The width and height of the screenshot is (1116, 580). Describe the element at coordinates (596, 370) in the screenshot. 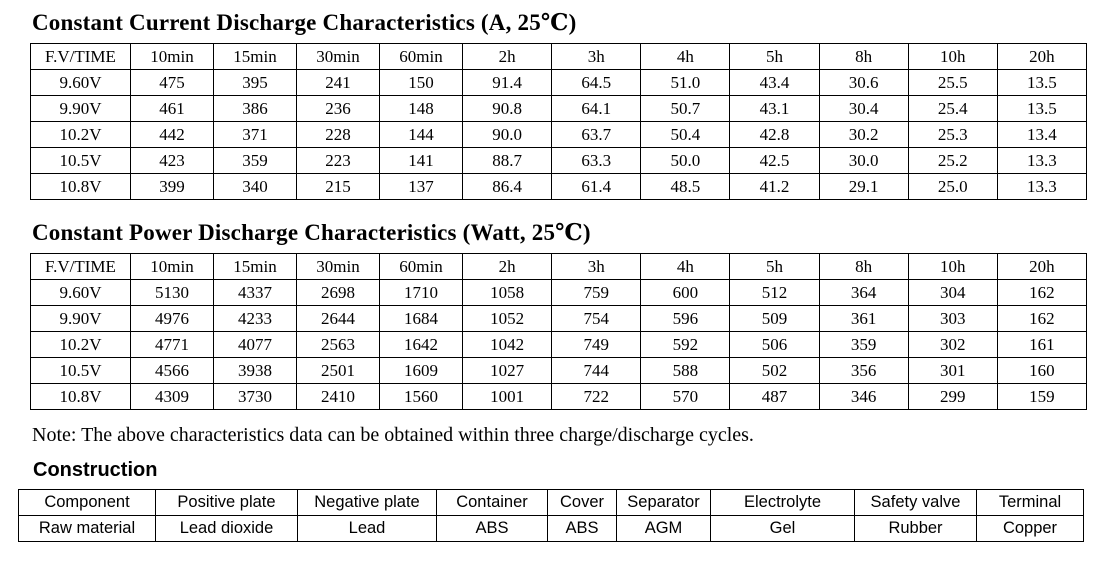

I see `data-cell: 744` at that location.